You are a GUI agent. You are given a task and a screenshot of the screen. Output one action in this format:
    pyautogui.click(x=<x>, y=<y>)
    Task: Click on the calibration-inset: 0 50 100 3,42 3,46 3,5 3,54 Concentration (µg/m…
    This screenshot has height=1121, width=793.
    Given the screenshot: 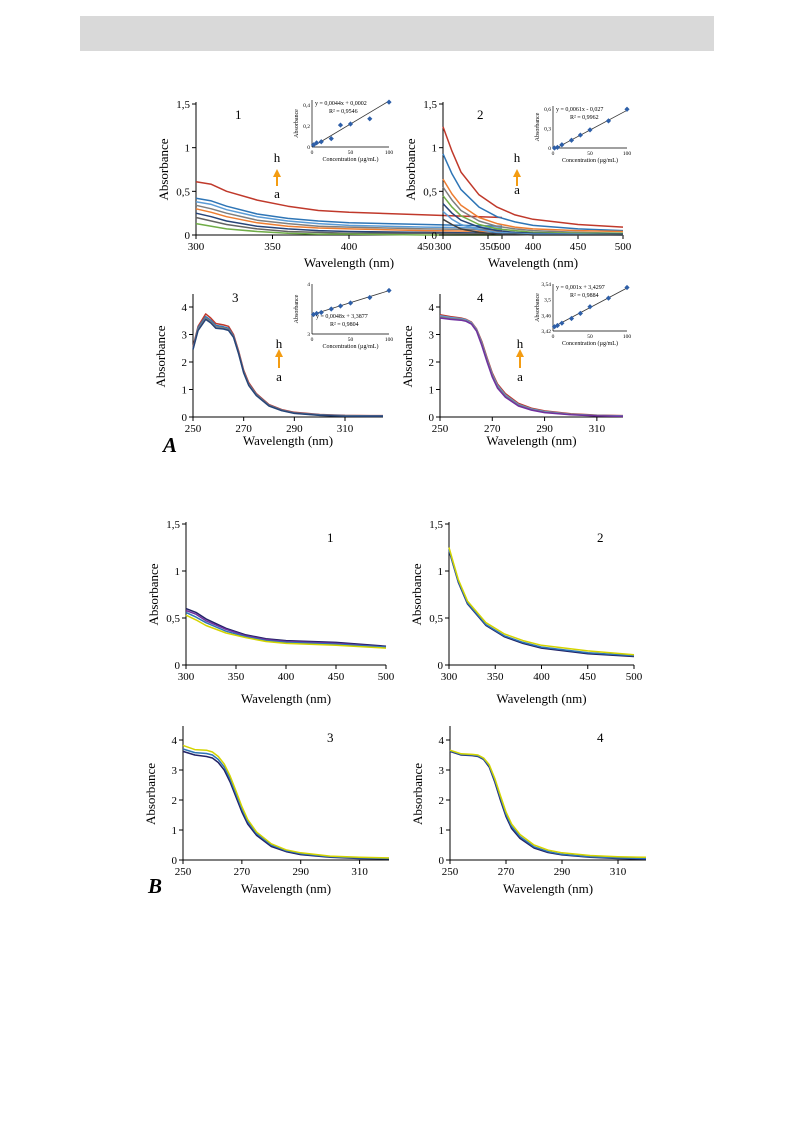 What is the action you would take?
    pyautogui.click(x=583, y=314)
    